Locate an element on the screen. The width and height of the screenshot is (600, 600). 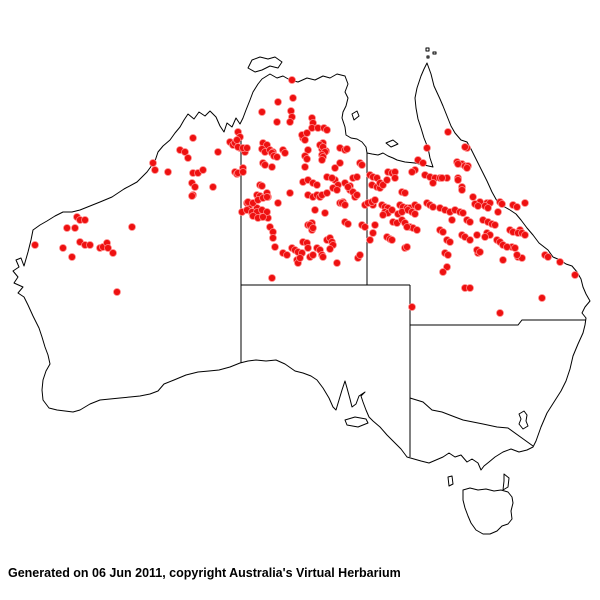
torres-strait-islands is located at coordinates (431, 53).